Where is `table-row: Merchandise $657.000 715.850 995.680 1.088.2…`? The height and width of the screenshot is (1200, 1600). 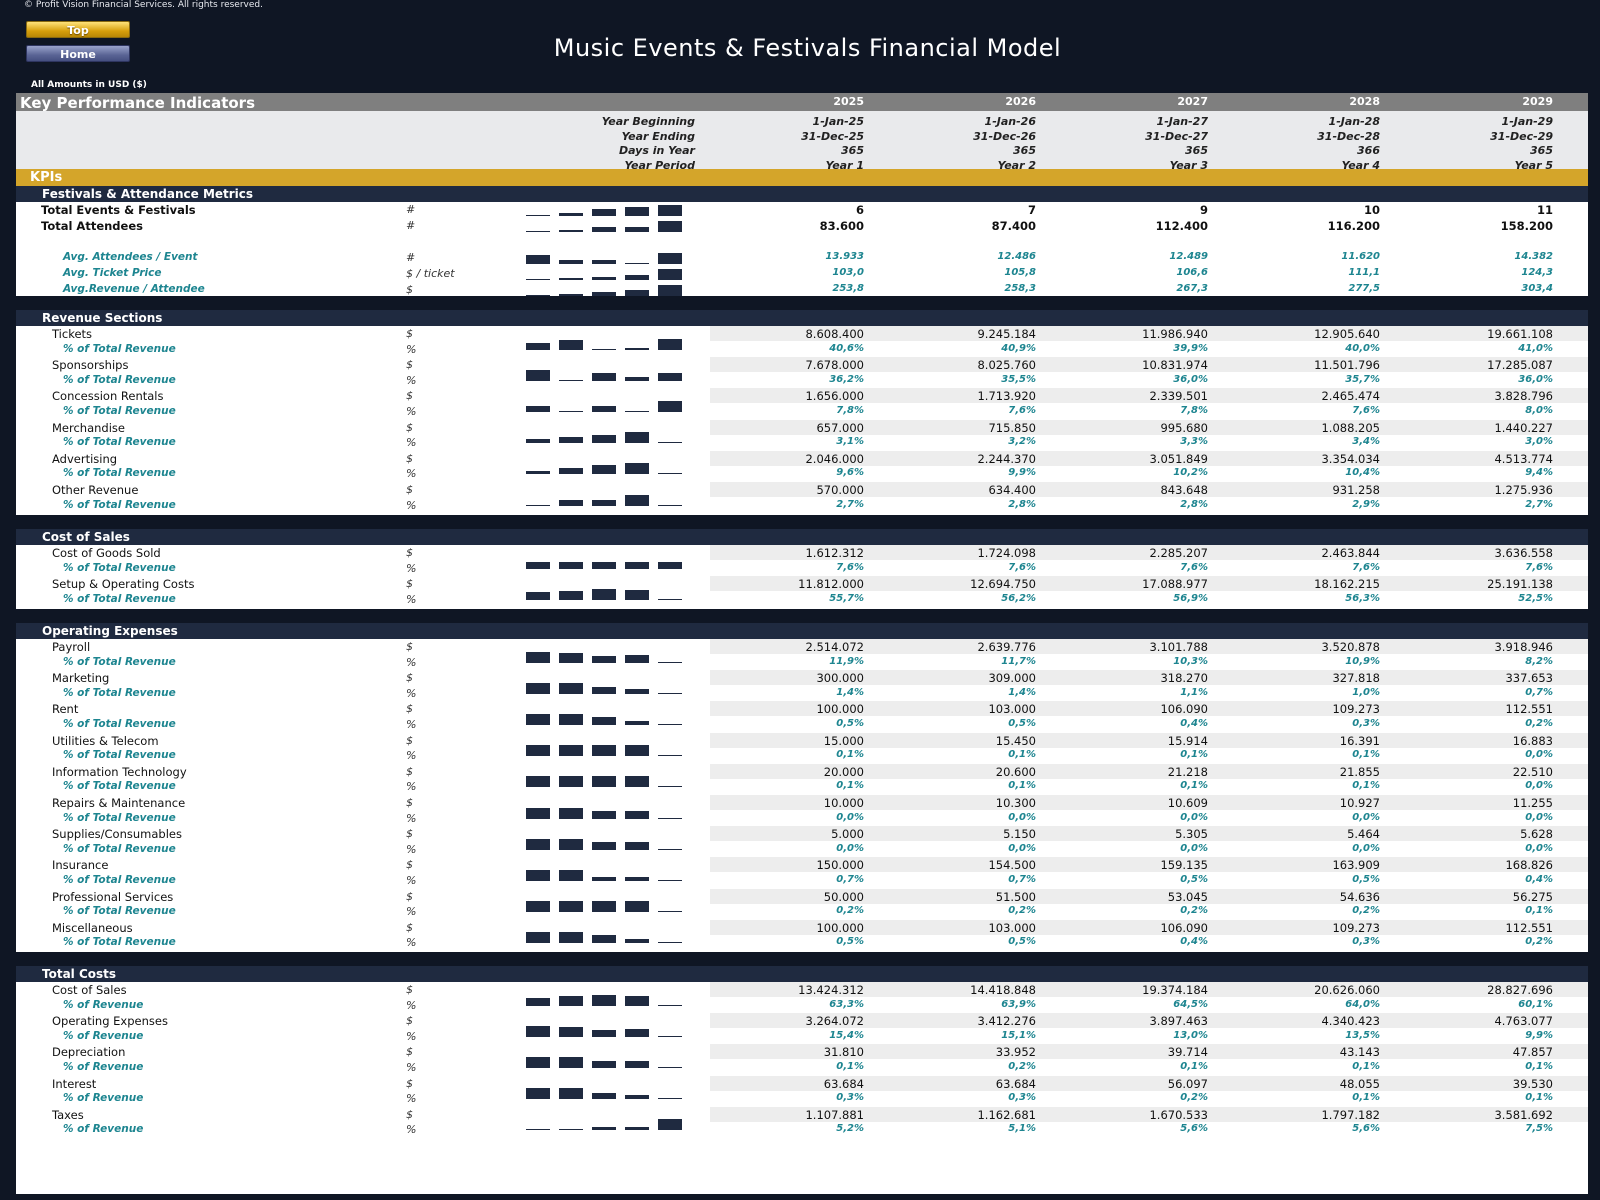
table-row: Merchandise $657.000 715.850 995.680 1.088.2… is located at coordinates (802, 427).